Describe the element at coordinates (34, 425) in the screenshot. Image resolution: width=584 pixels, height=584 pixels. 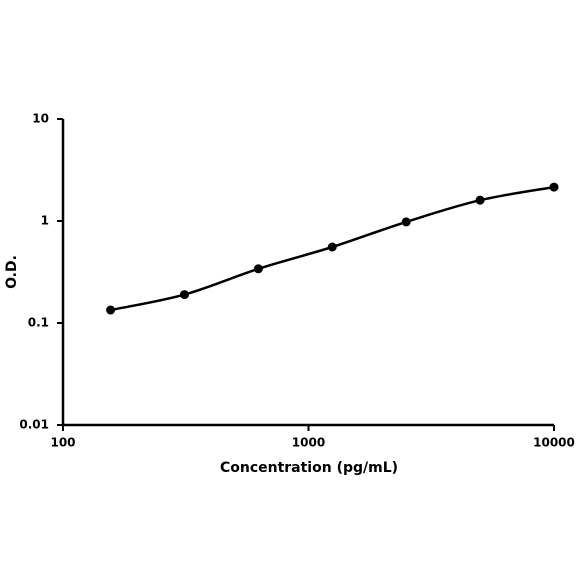
I see `y-tick-label: 0.01` at that location.